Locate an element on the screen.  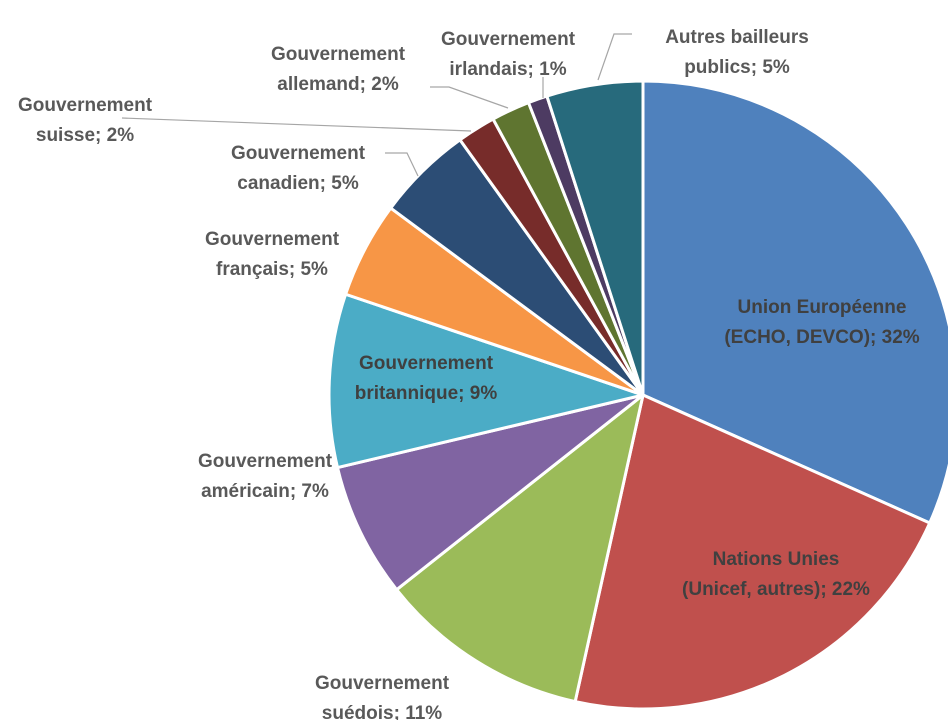
slice-label-1: Nations Unies (Unicef, autres); 22% is located at coordinates (776, 574).